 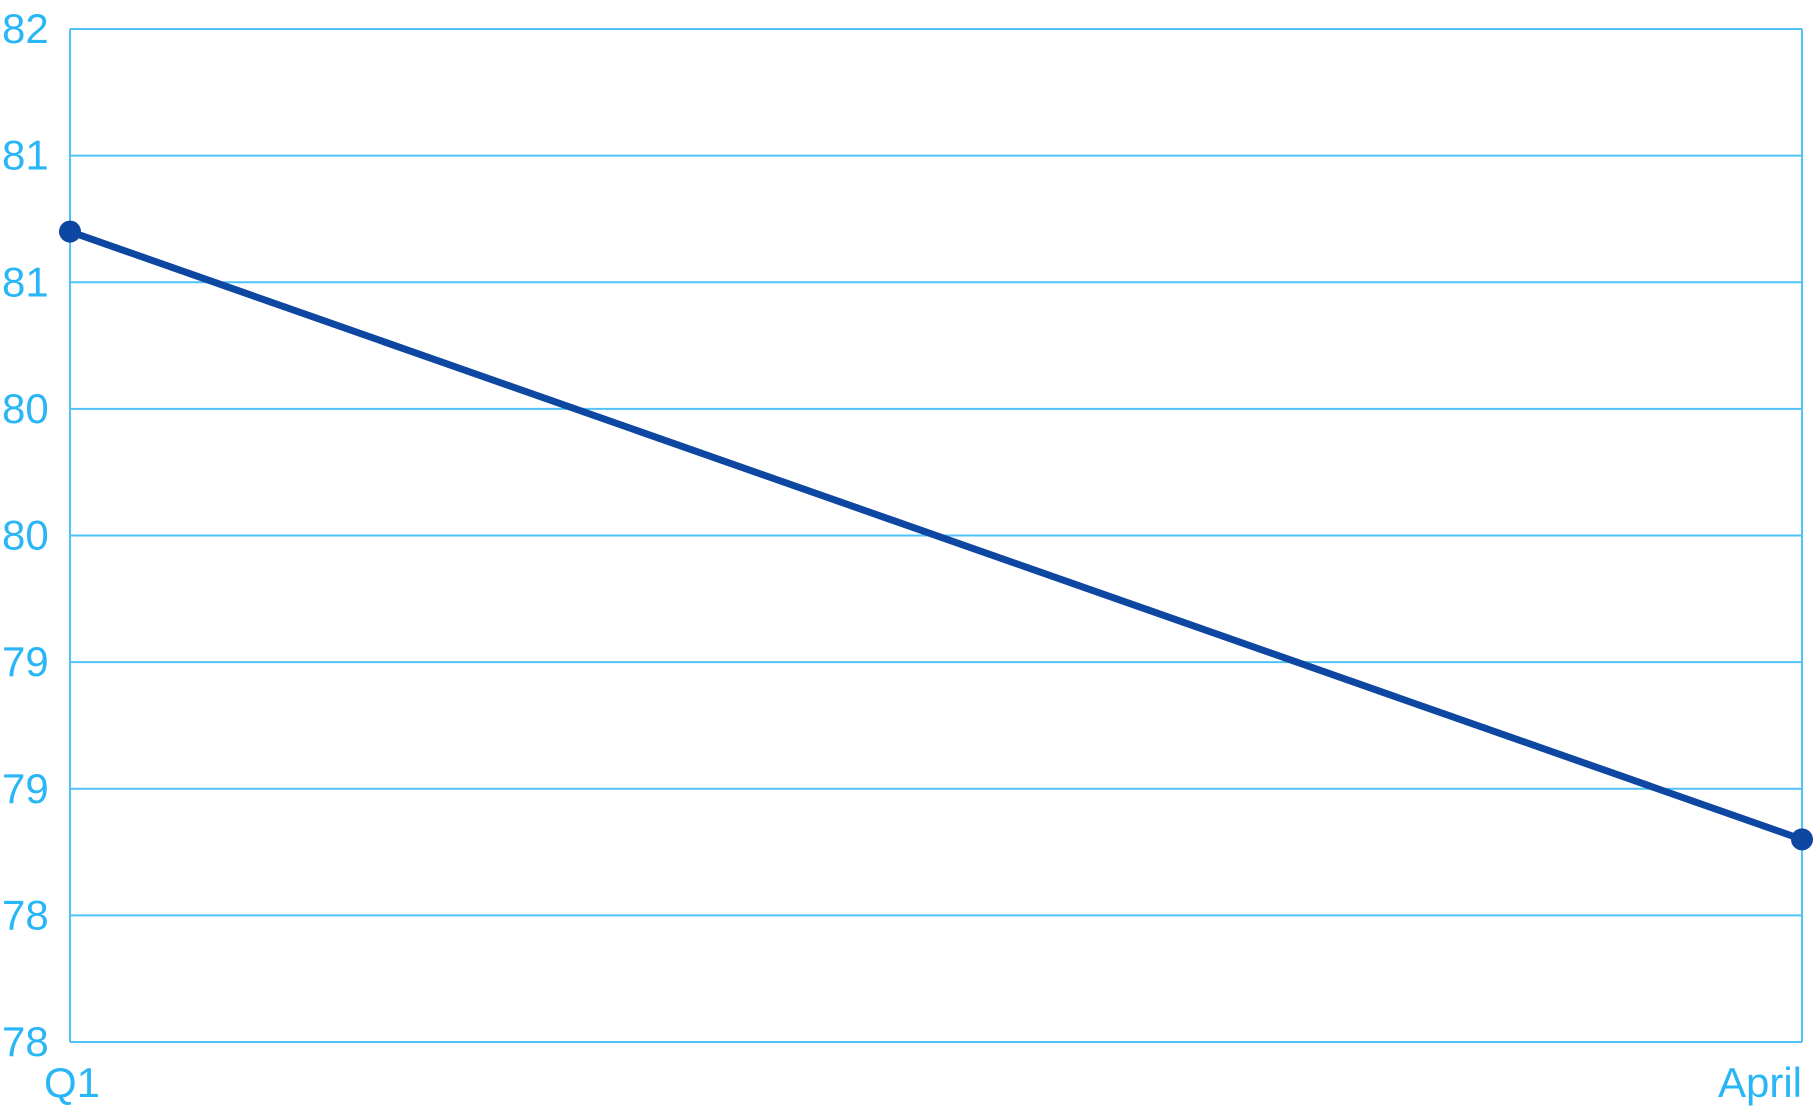 What do you see at coordinates (25, 914) in the screenshot?
I see `y-tick-label-1: 78` at bounding box center [25, 914].